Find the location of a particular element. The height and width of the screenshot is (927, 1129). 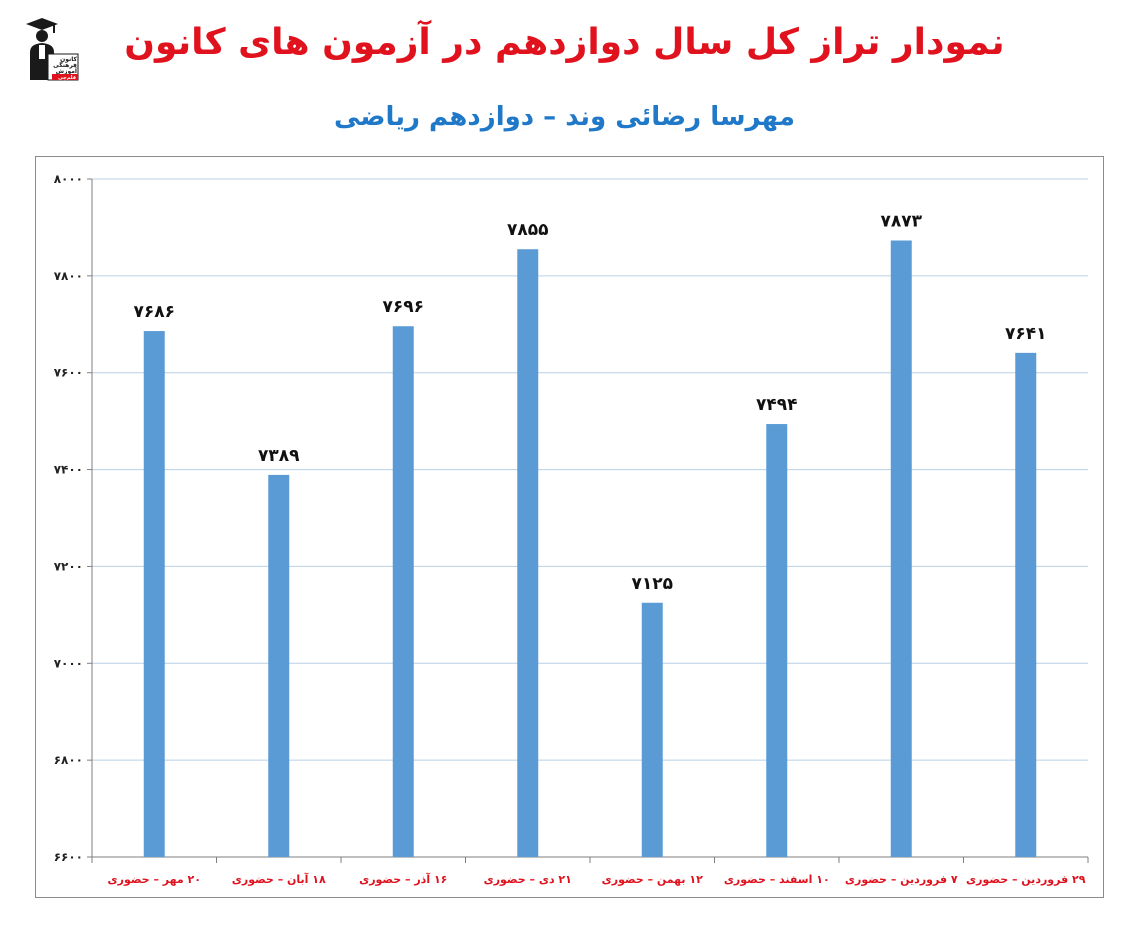

data-label: ۷۴۹۴ is located at coordinates (777, 405).